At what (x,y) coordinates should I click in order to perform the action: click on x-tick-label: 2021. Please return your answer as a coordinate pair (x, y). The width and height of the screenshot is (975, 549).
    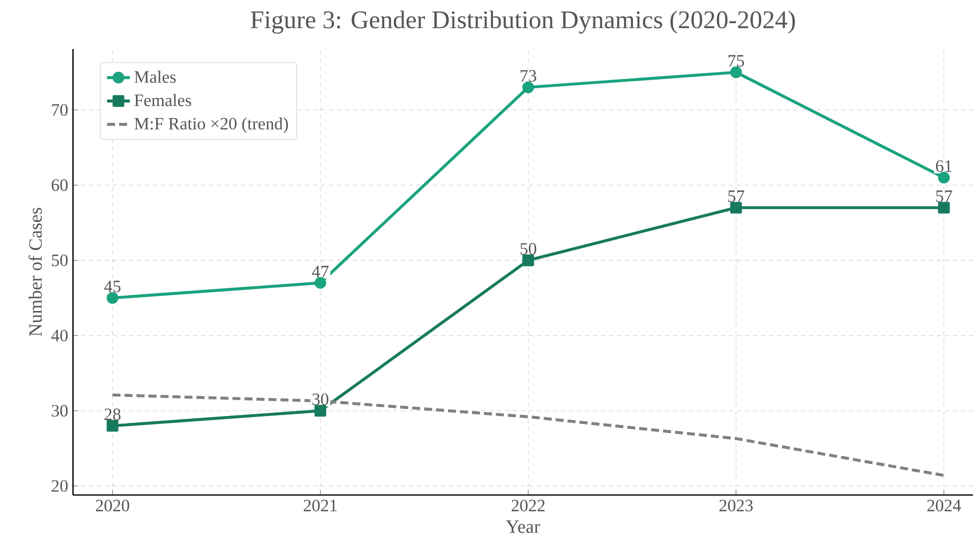
    Looking at the image, I should click on (320, 506).